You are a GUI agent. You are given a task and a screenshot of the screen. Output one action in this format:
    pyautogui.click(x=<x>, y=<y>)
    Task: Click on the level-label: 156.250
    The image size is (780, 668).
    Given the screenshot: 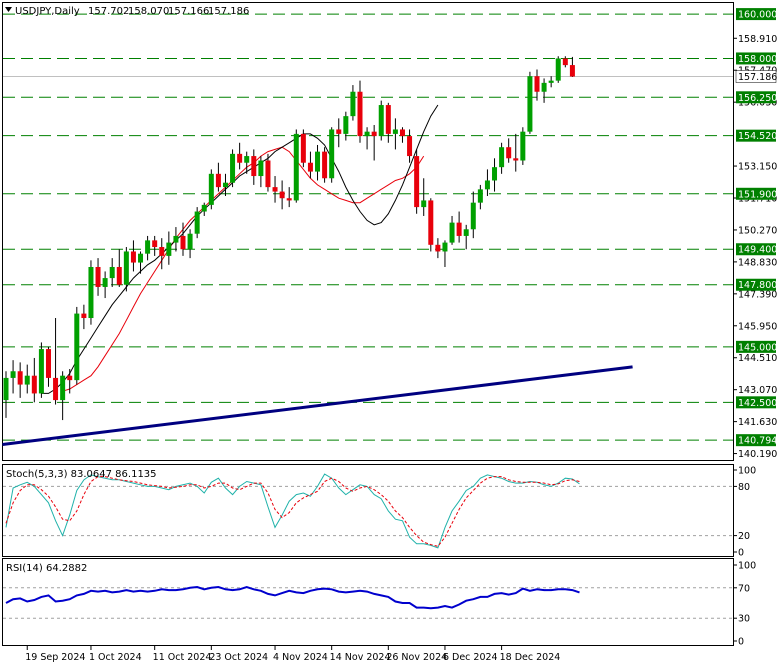 What is the action you would take?
    pyautogui.click(x=757, y=98)
    